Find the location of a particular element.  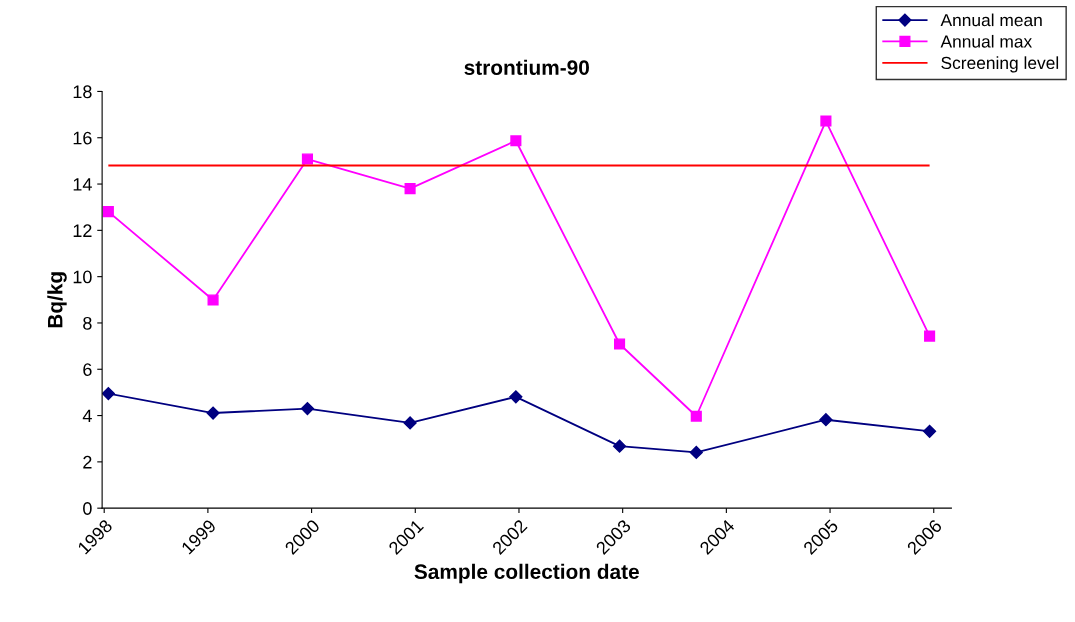

x-axis-title: Sample collection date is located at coordinates (526, 573).